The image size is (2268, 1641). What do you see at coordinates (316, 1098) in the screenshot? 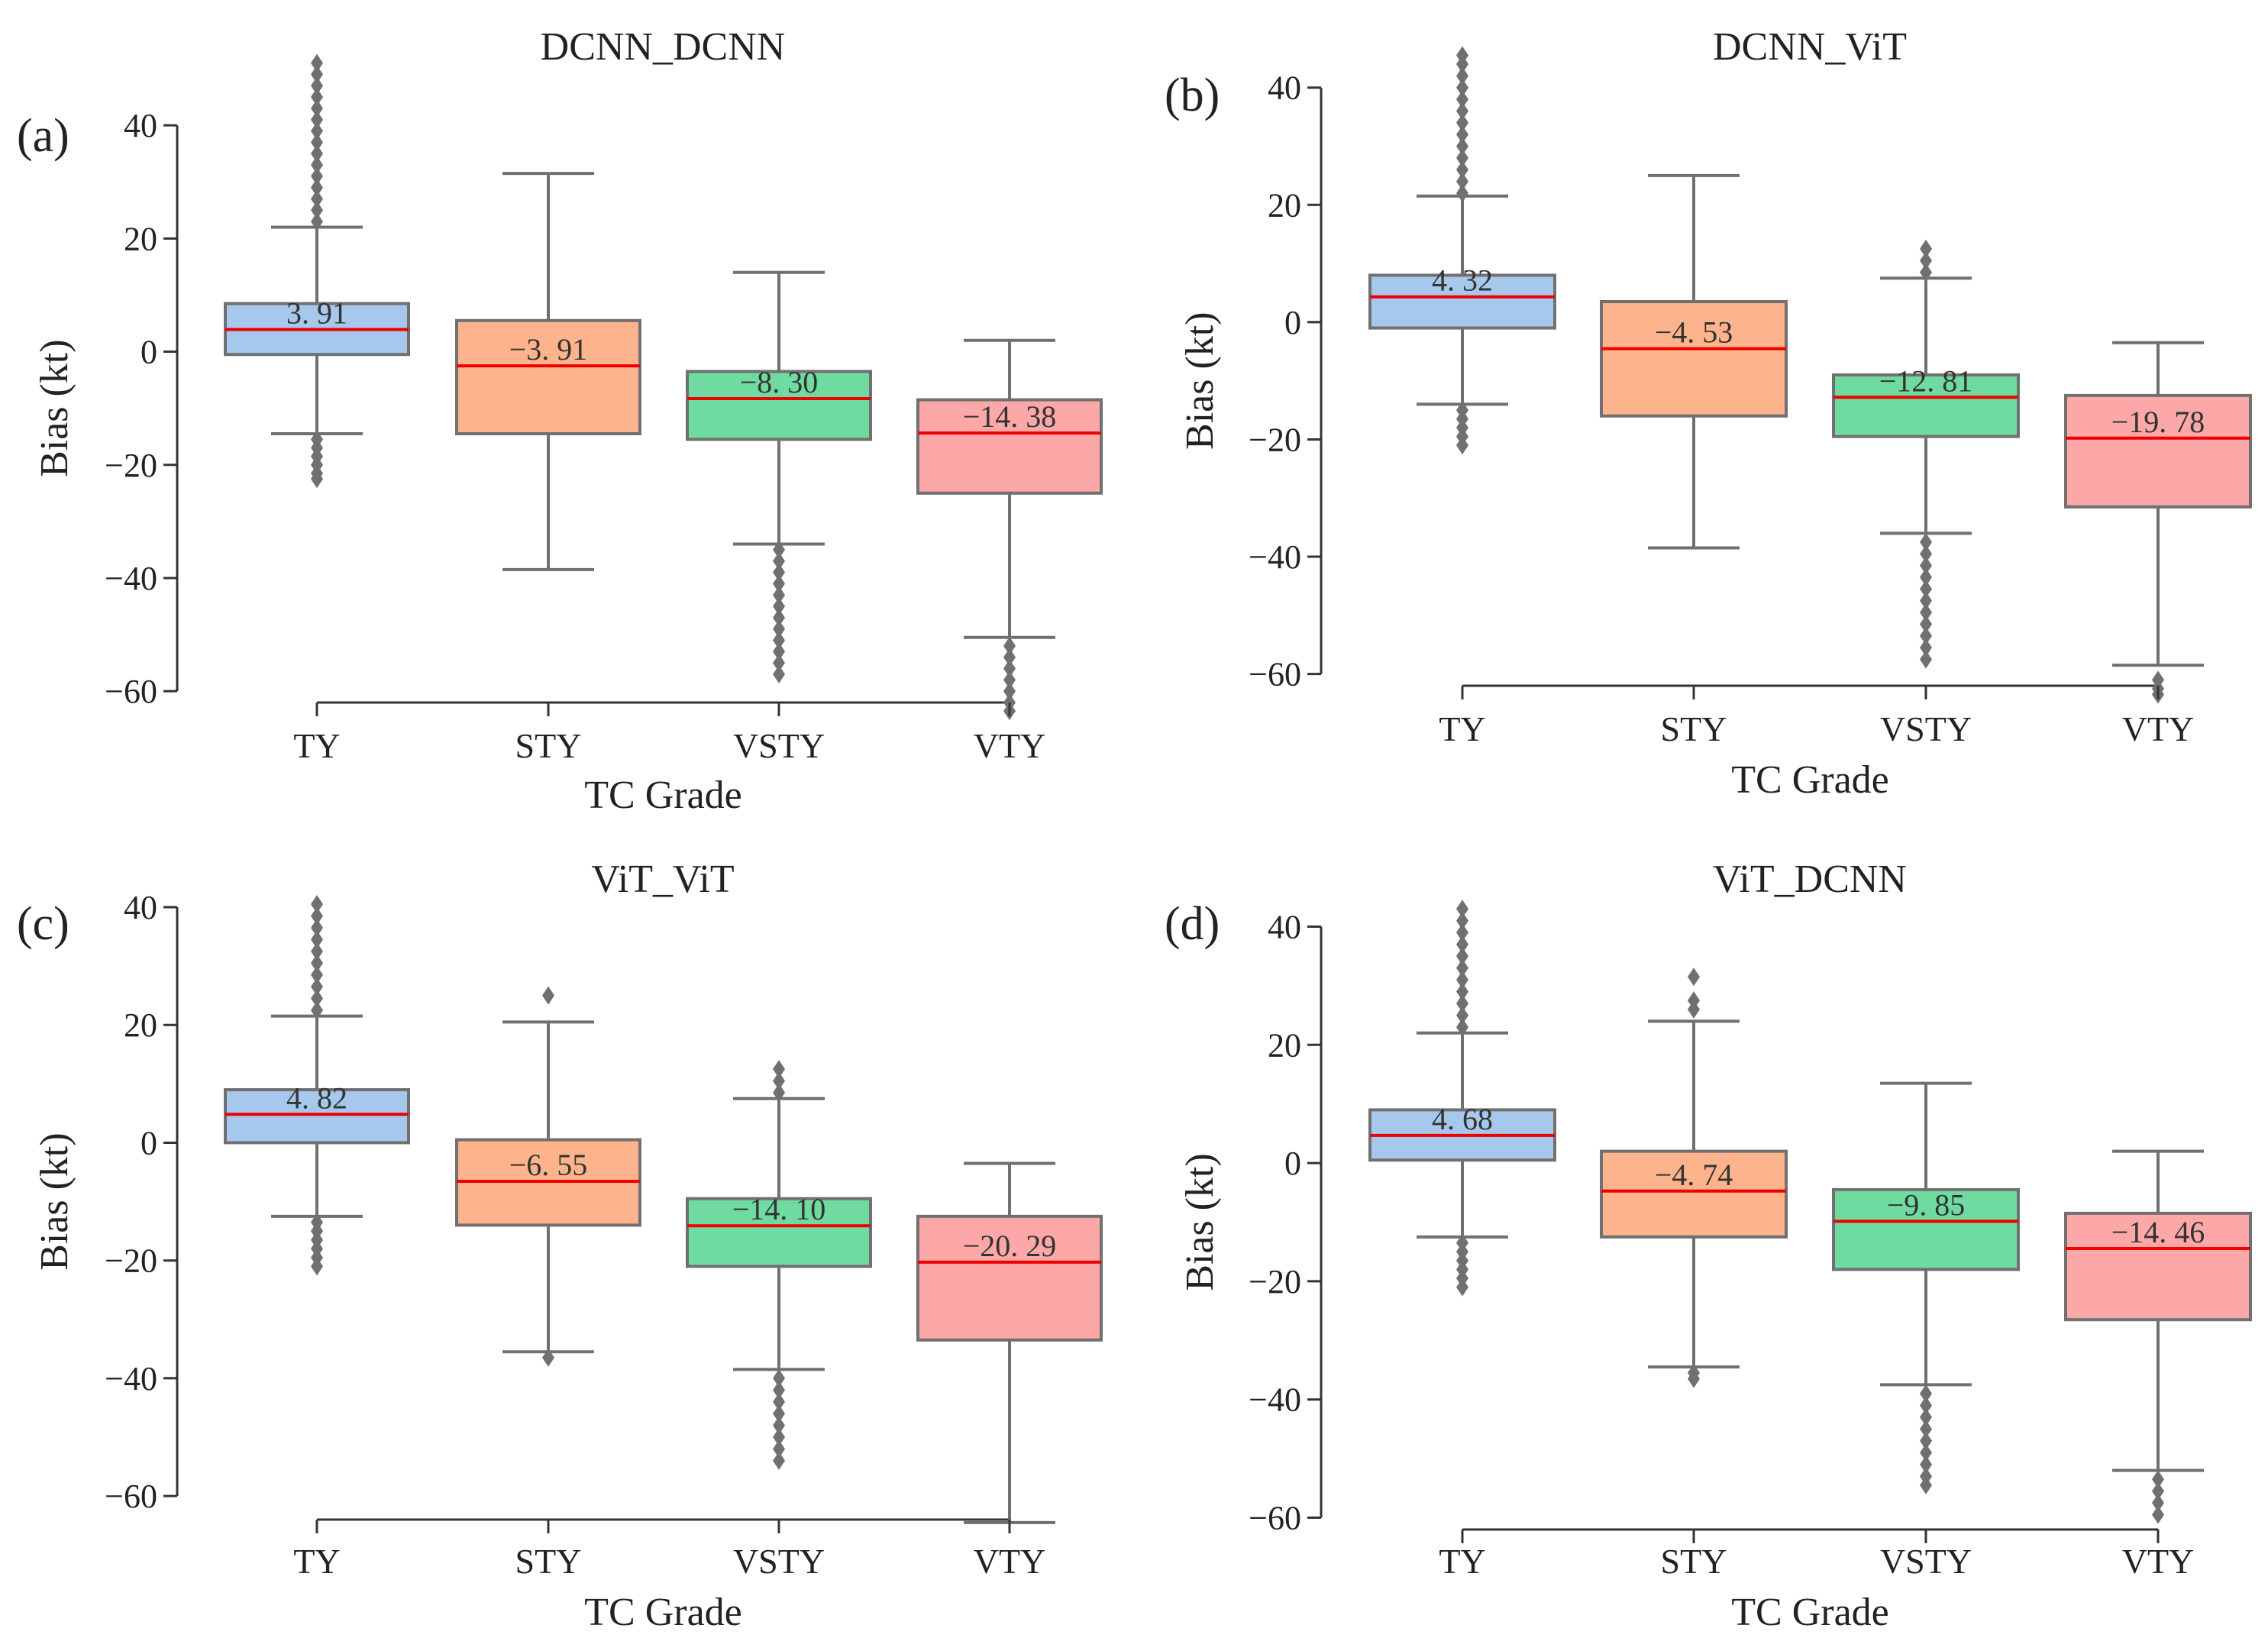
I see `median-value-label: 4. 82` at bounding box center [316, 1098].